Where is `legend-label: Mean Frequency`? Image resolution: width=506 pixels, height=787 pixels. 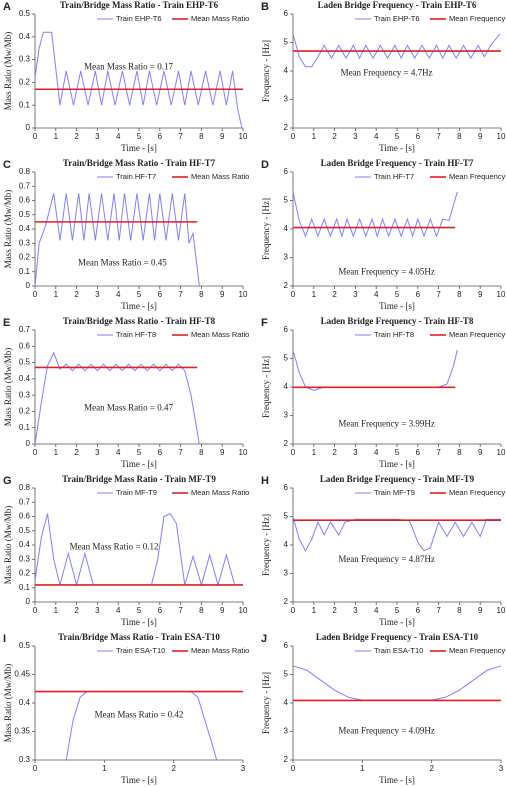 legend-label: Mean Frequency is located at coordinates (477, 334).